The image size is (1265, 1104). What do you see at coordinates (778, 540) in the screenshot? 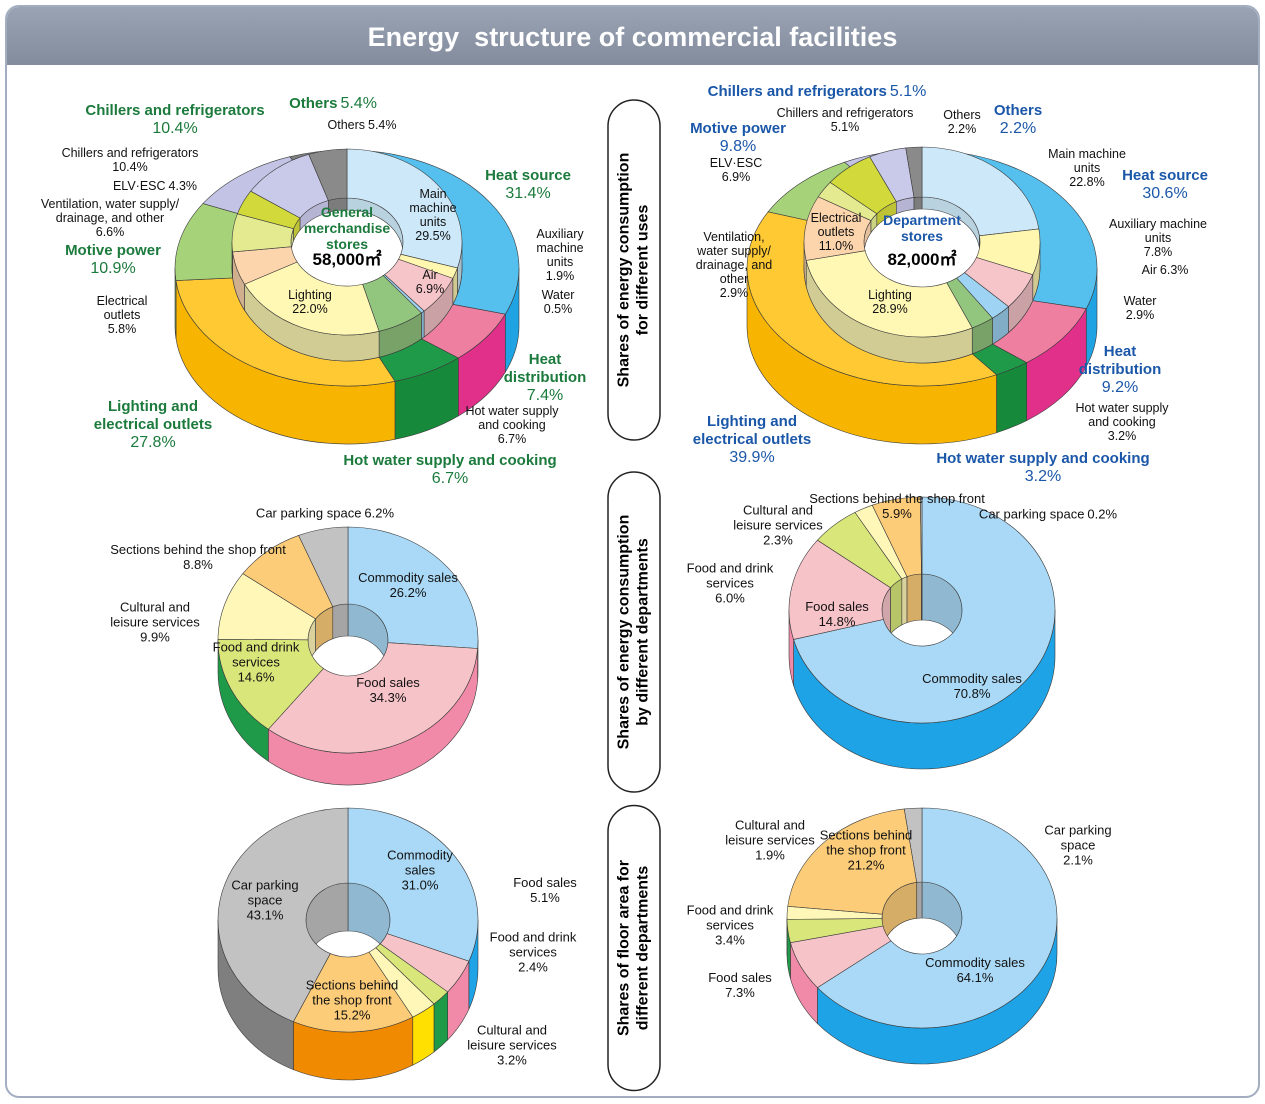
I see `value-label: 2.3%` at bounding box center [778, 540].